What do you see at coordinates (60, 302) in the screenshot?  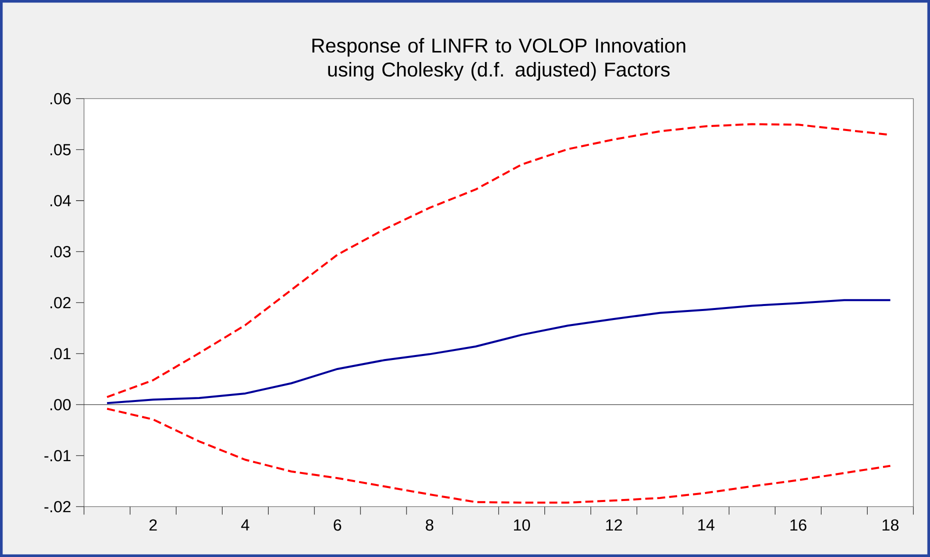 I see `y-tick-label: .02` at bounding box center [60, 302].